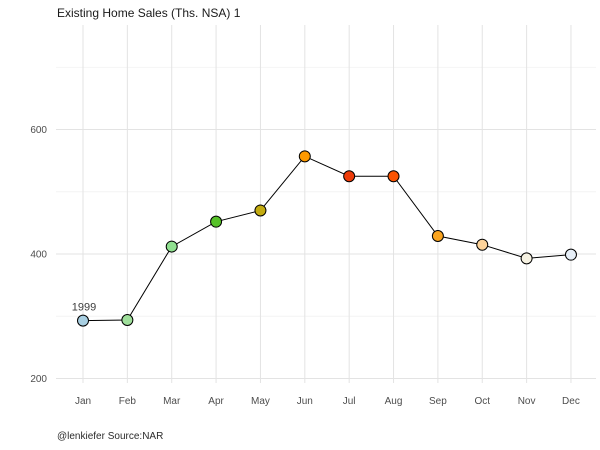 This screenshot has height=450, width=600. What do you see at coordinates (393, 176) in the screenshot?
I see `data-point-aug` at bounding box center [393, 176].